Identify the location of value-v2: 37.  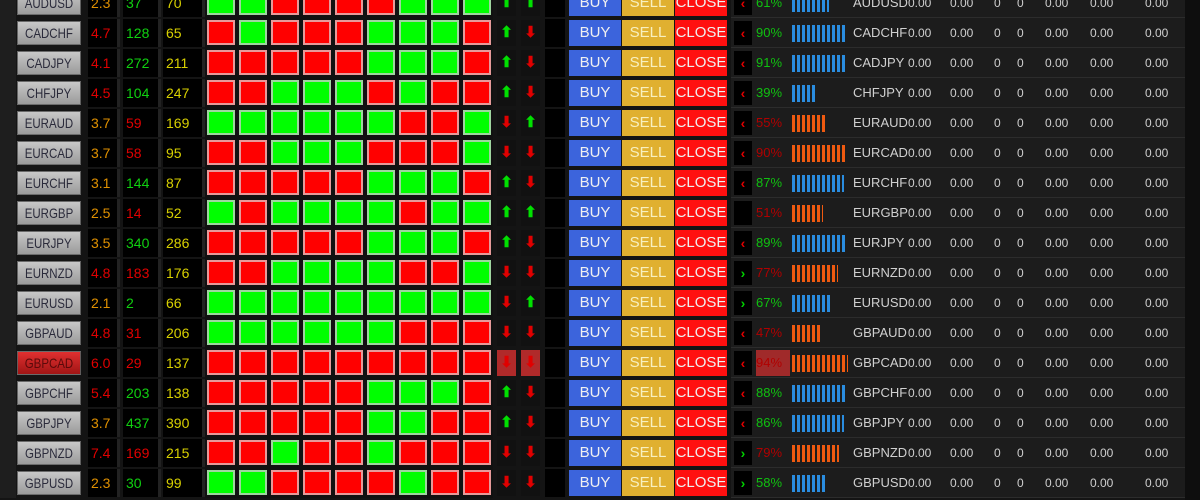
(142, 8).